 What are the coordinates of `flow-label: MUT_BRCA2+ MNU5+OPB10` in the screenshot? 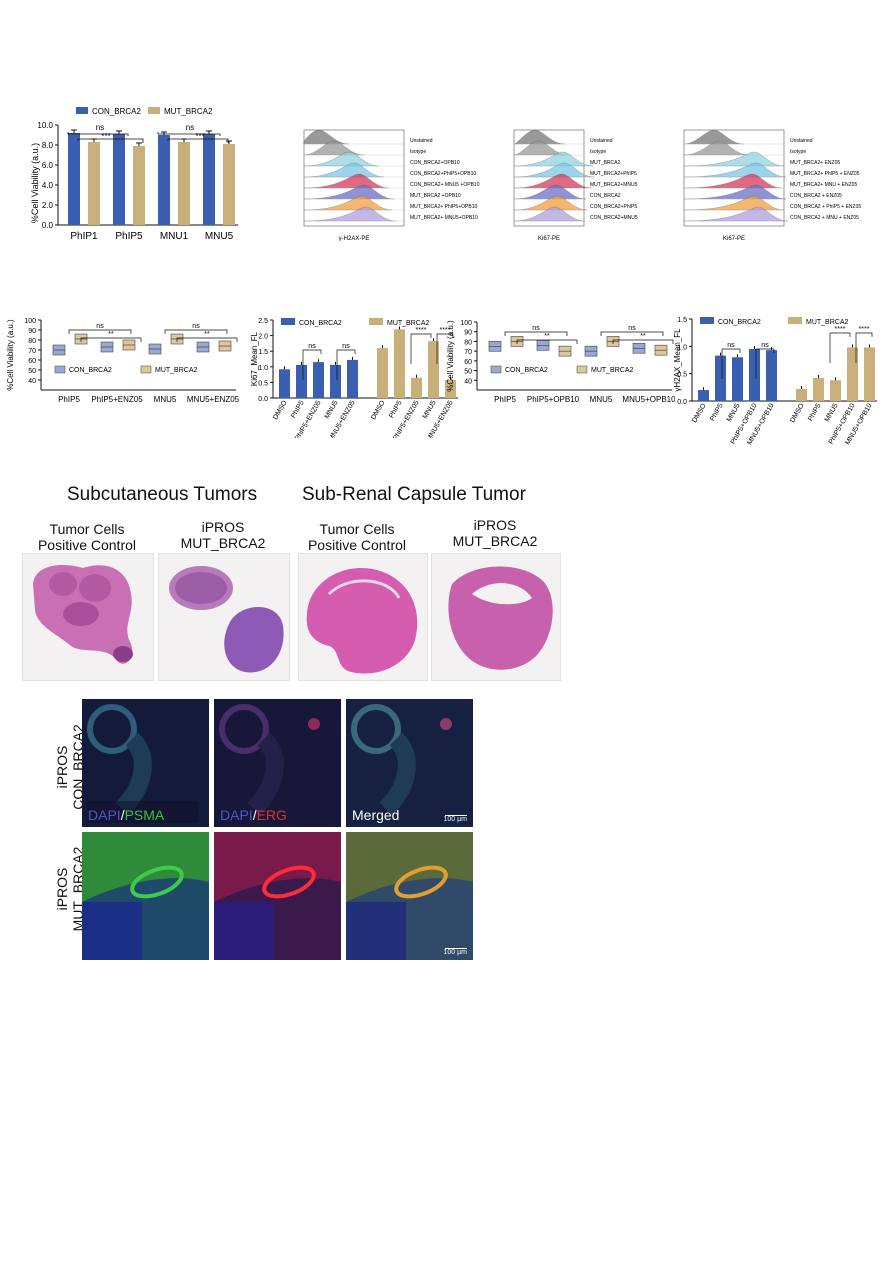 It's located at (444, 218).